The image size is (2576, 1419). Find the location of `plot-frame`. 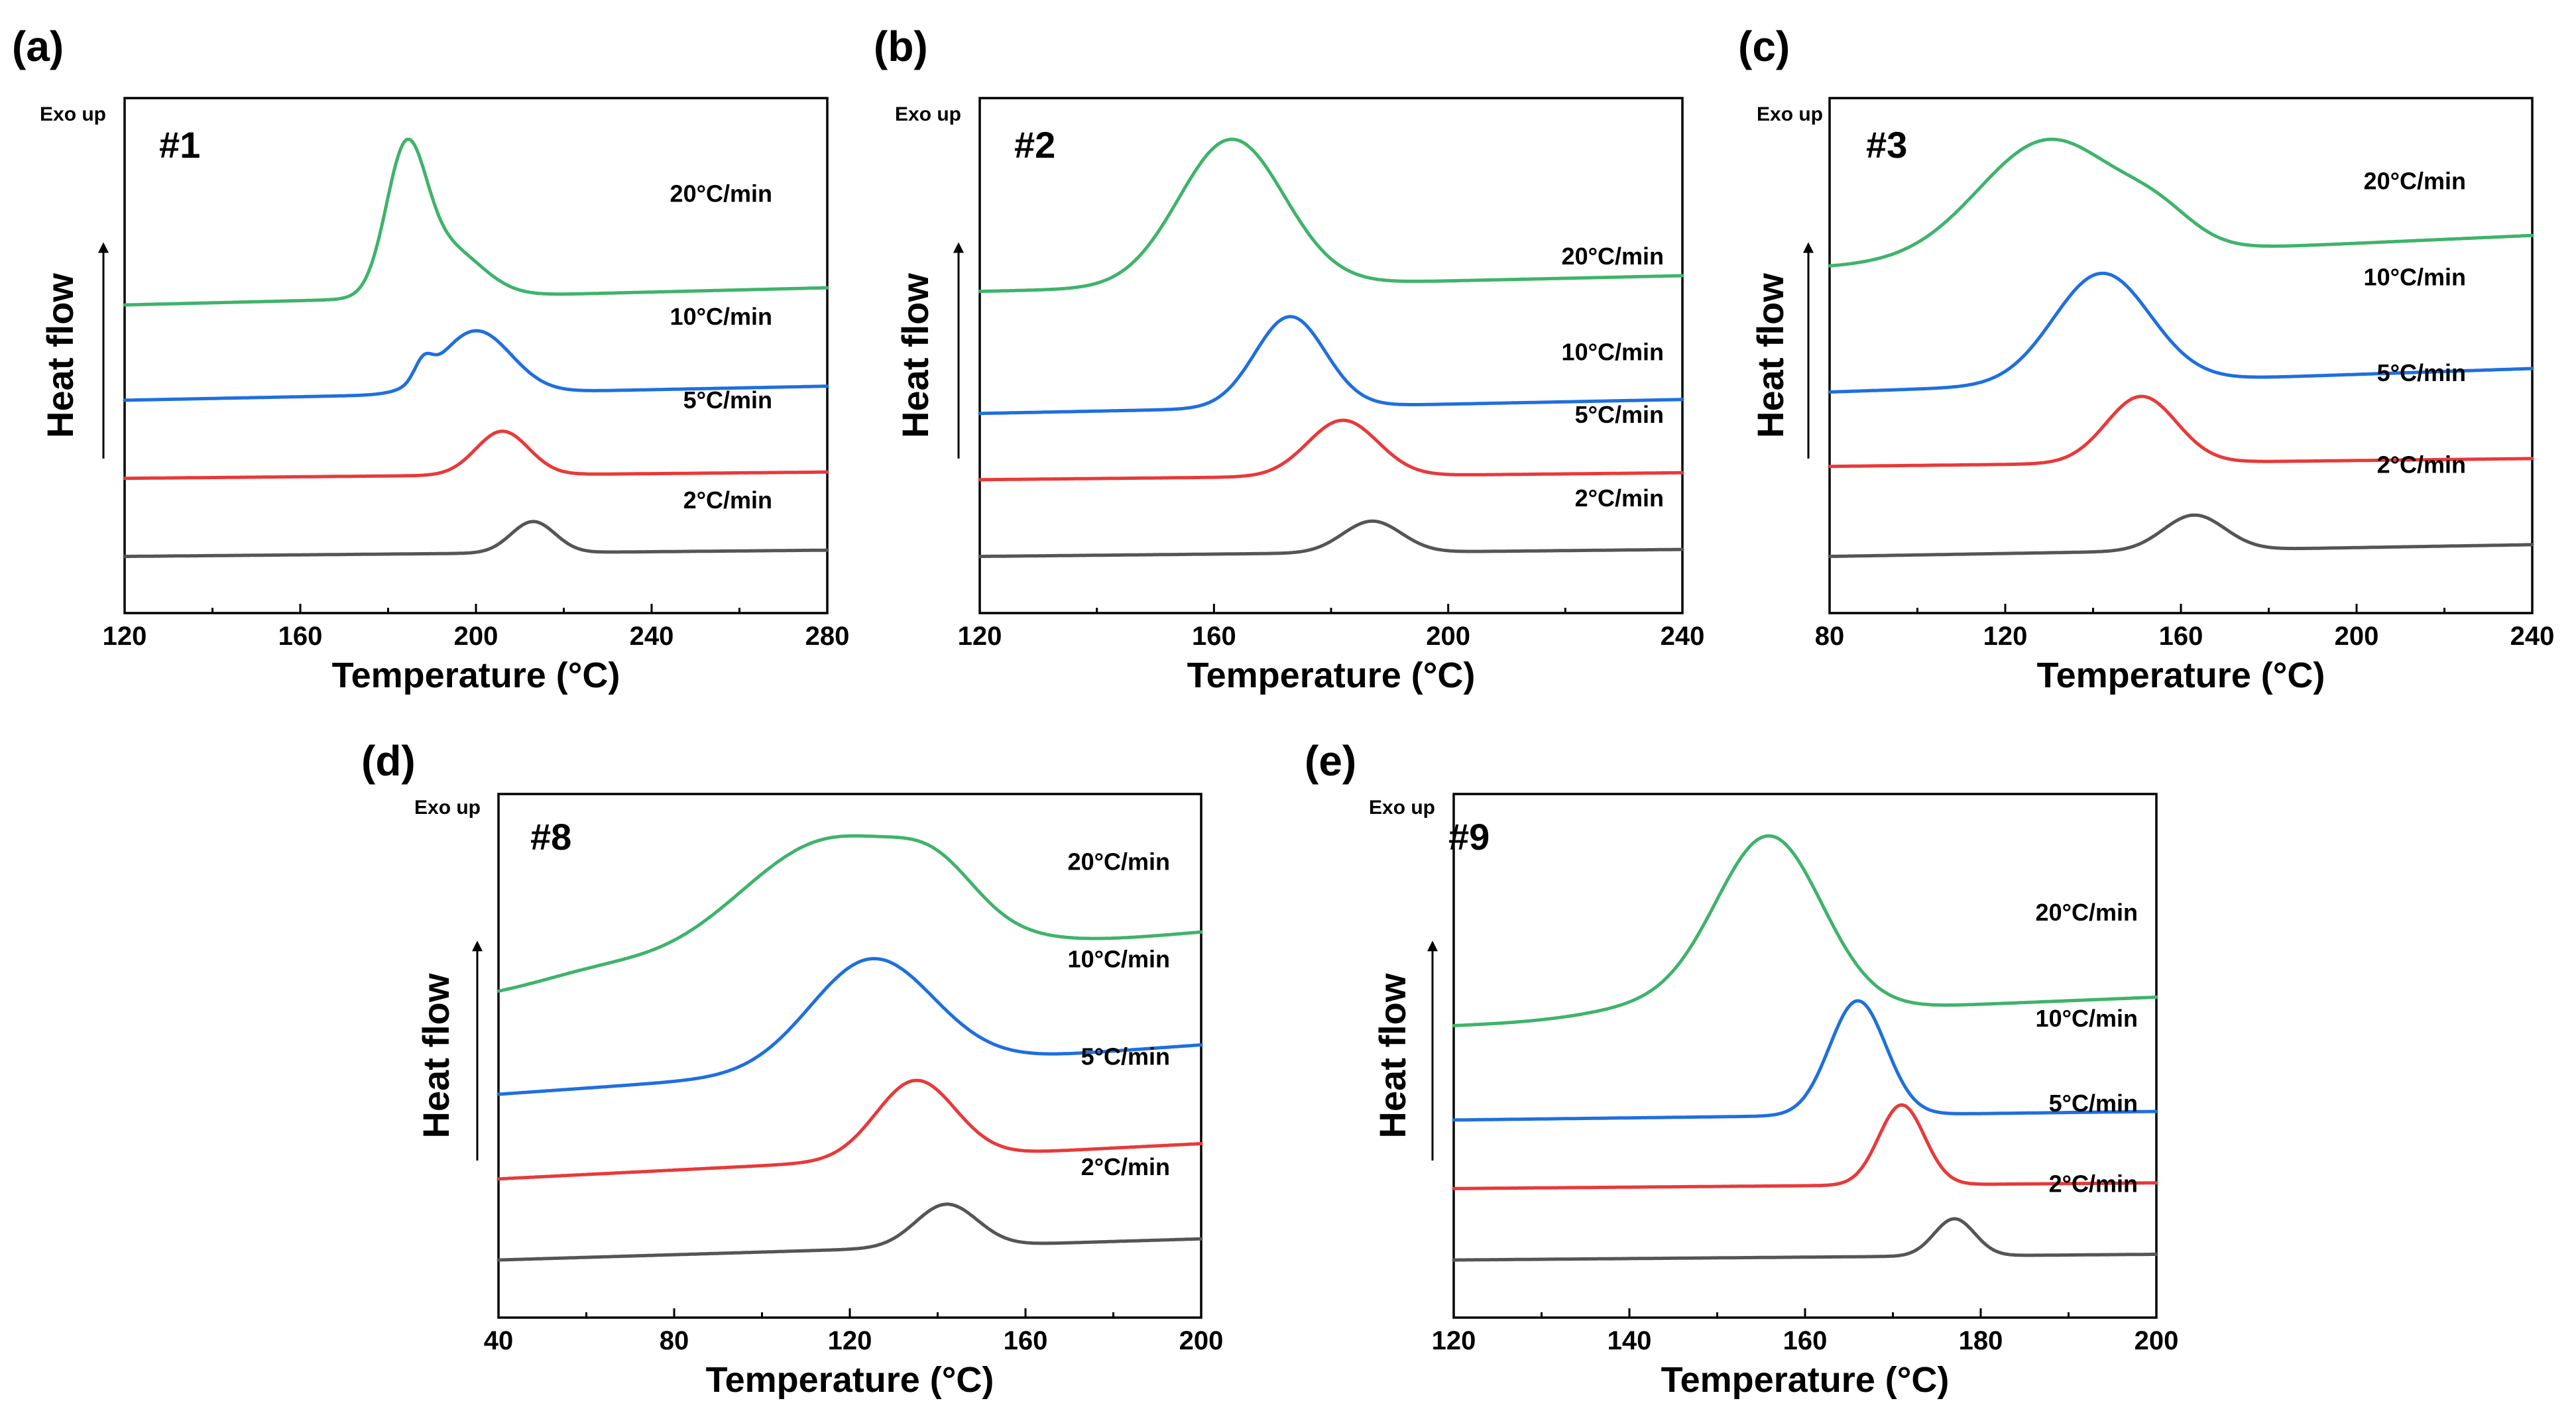

plot-frame is located at coordinates (476, 355).